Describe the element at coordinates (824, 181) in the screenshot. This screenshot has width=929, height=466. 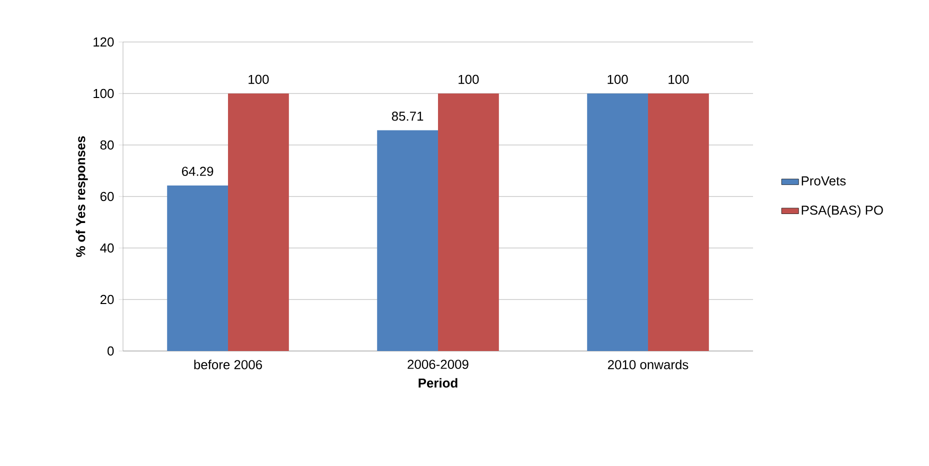
I see `legend-label: ProVets` at that location.